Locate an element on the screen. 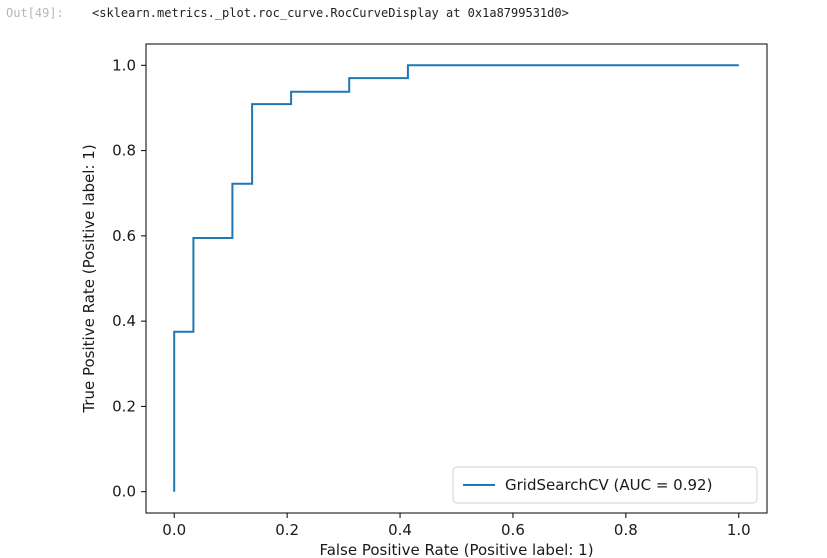  y-tick-label: 0.8 is located at coordinates (124, 151).